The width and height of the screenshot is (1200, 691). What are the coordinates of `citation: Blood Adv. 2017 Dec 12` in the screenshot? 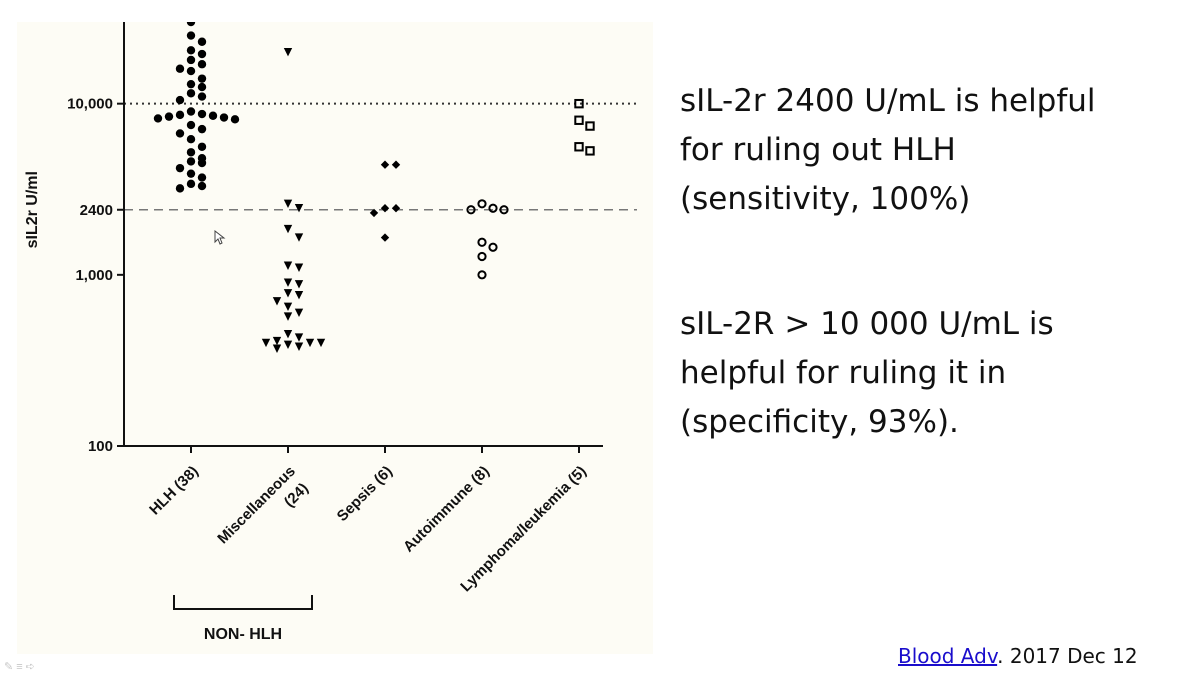 It's located at (1018, 656).